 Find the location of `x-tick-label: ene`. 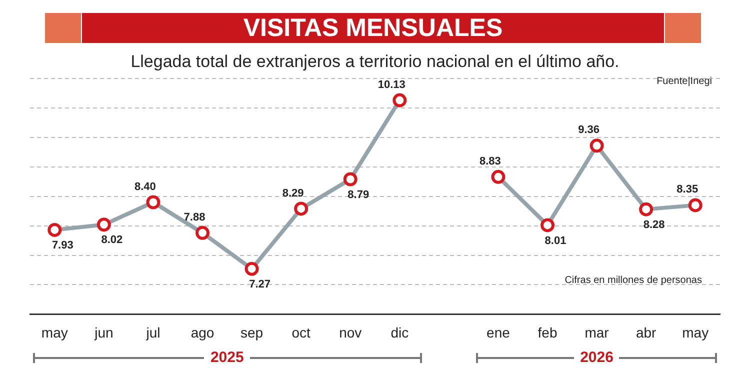

x-tick-label: ene is located at coordinates (498, 332).